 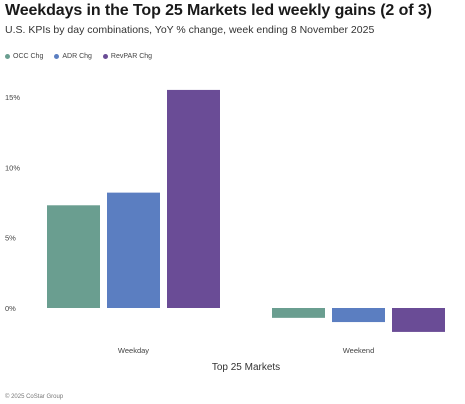 What do you see at coordinates (57, 56) in the screenshot?
I see `legend-swatch-adr` at bounding box center [57, 56].